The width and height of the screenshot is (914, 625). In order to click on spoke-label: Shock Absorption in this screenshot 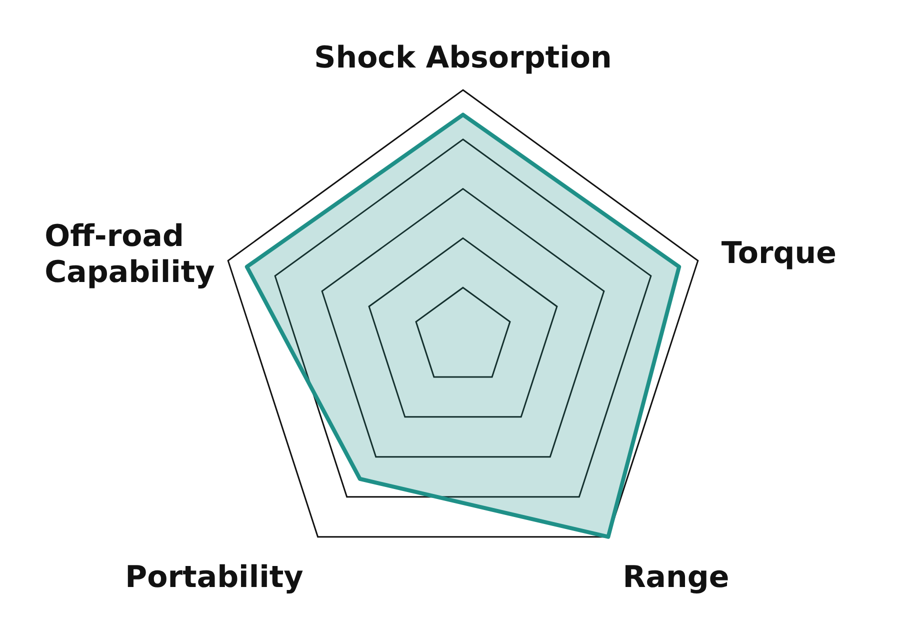, I will do `click(463, 58)`.